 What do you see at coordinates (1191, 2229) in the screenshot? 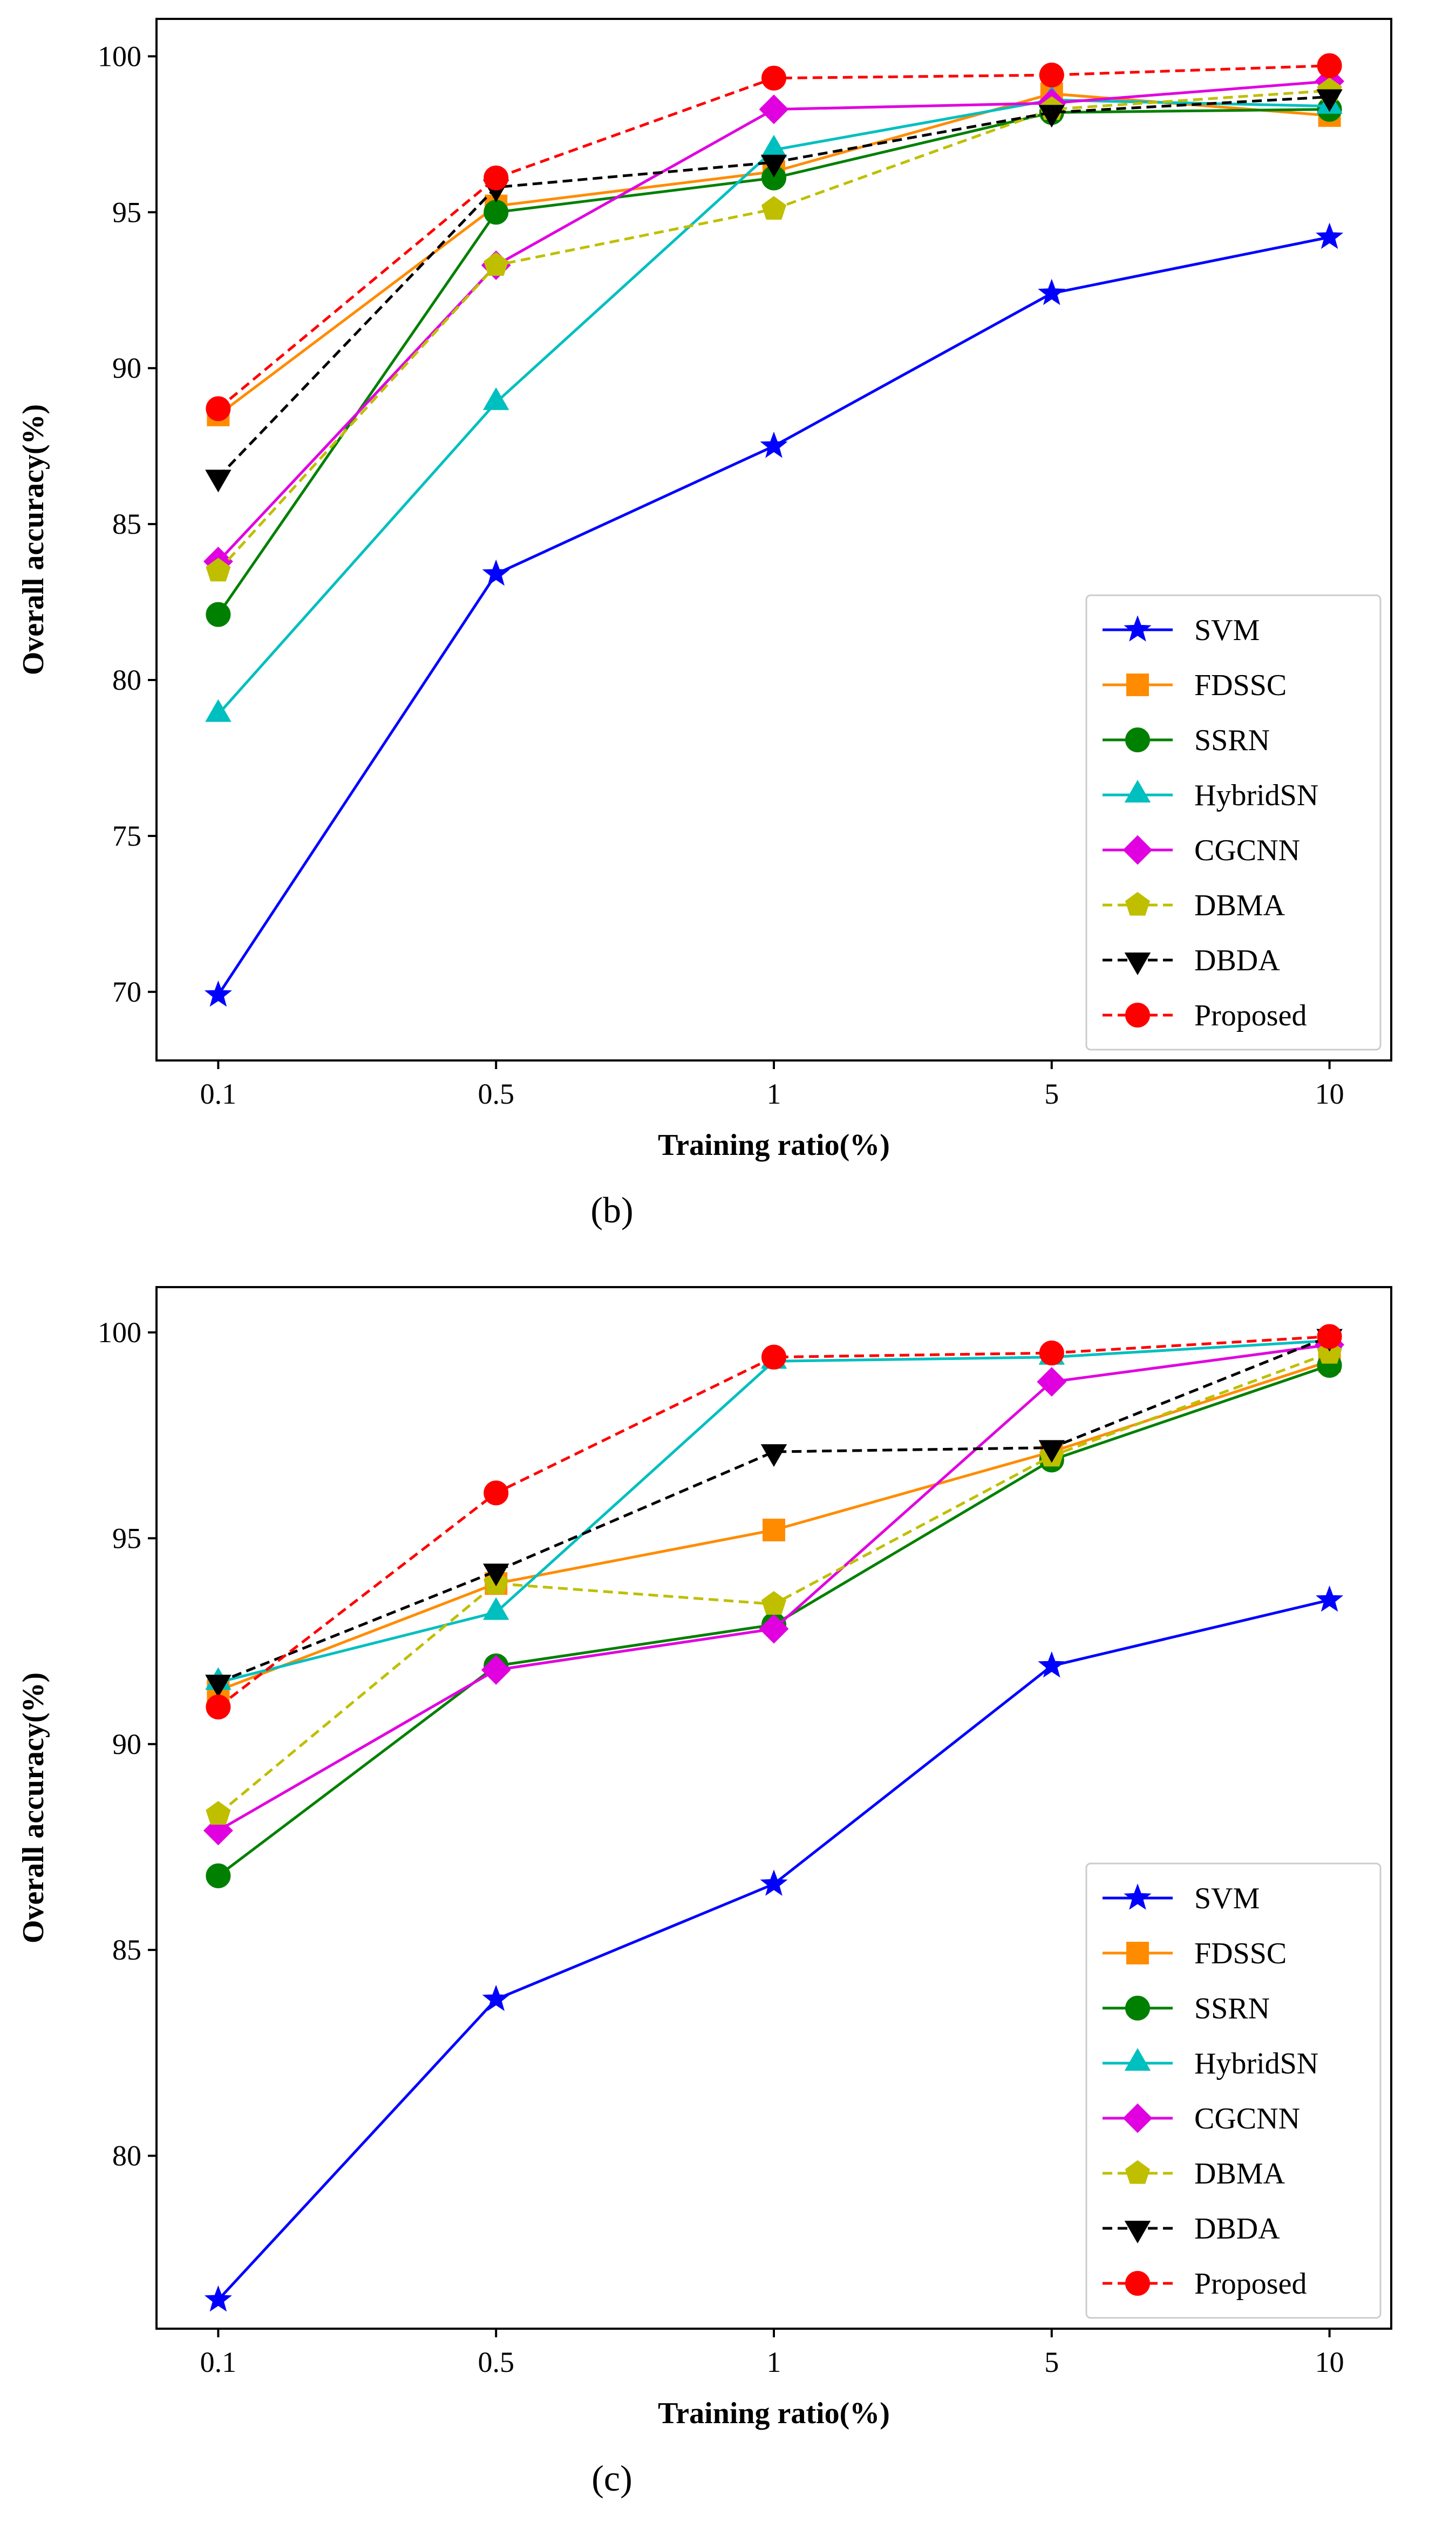
I see `legend-item-dbda: DBDA` at bounding box center [1191, 2229].